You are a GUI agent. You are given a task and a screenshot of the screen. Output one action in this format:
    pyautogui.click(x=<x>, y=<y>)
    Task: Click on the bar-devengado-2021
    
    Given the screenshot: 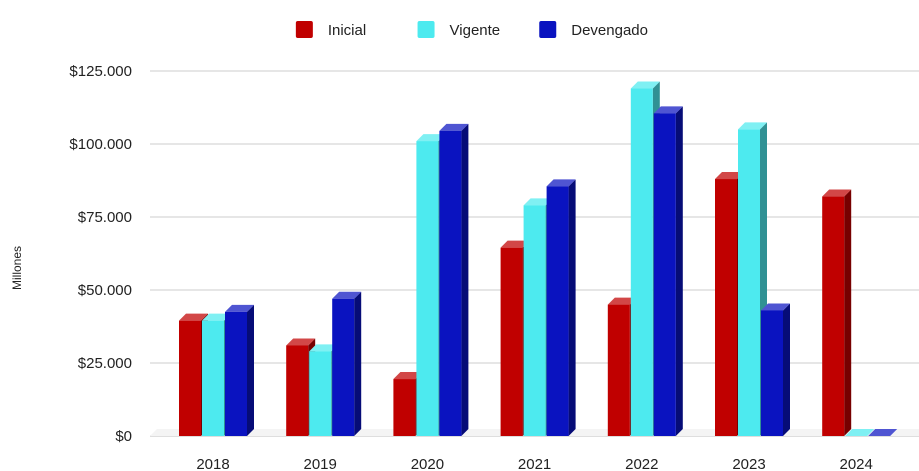 What is the action you would take?
    pyautogui.click(x=561, y=307)
    